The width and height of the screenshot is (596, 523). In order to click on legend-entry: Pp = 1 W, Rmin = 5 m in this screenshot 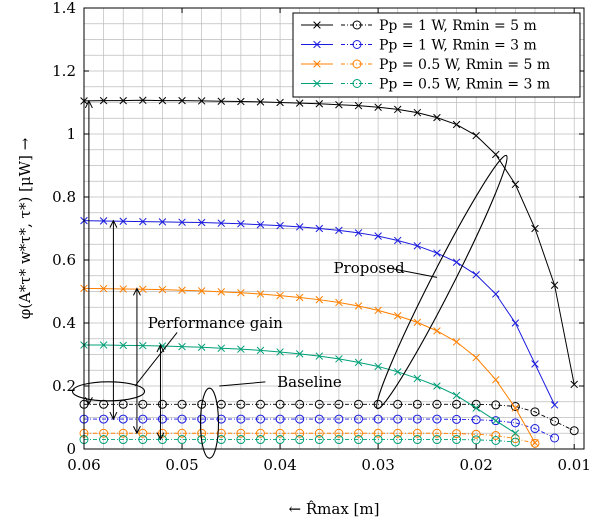, I will do `click(419, 26)`.